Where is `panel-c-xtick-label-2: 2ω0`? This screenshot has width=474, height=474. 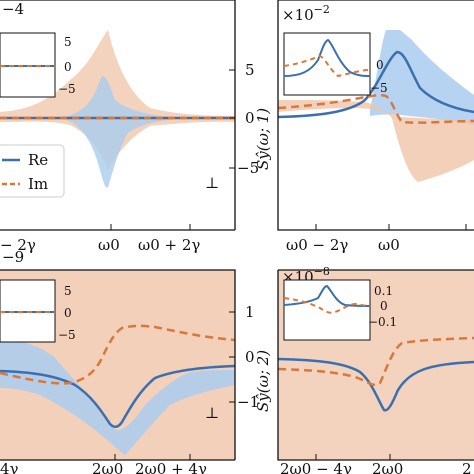 panel-c-xtick-label-2: 2ω0 is located at coordinates (107, 467).